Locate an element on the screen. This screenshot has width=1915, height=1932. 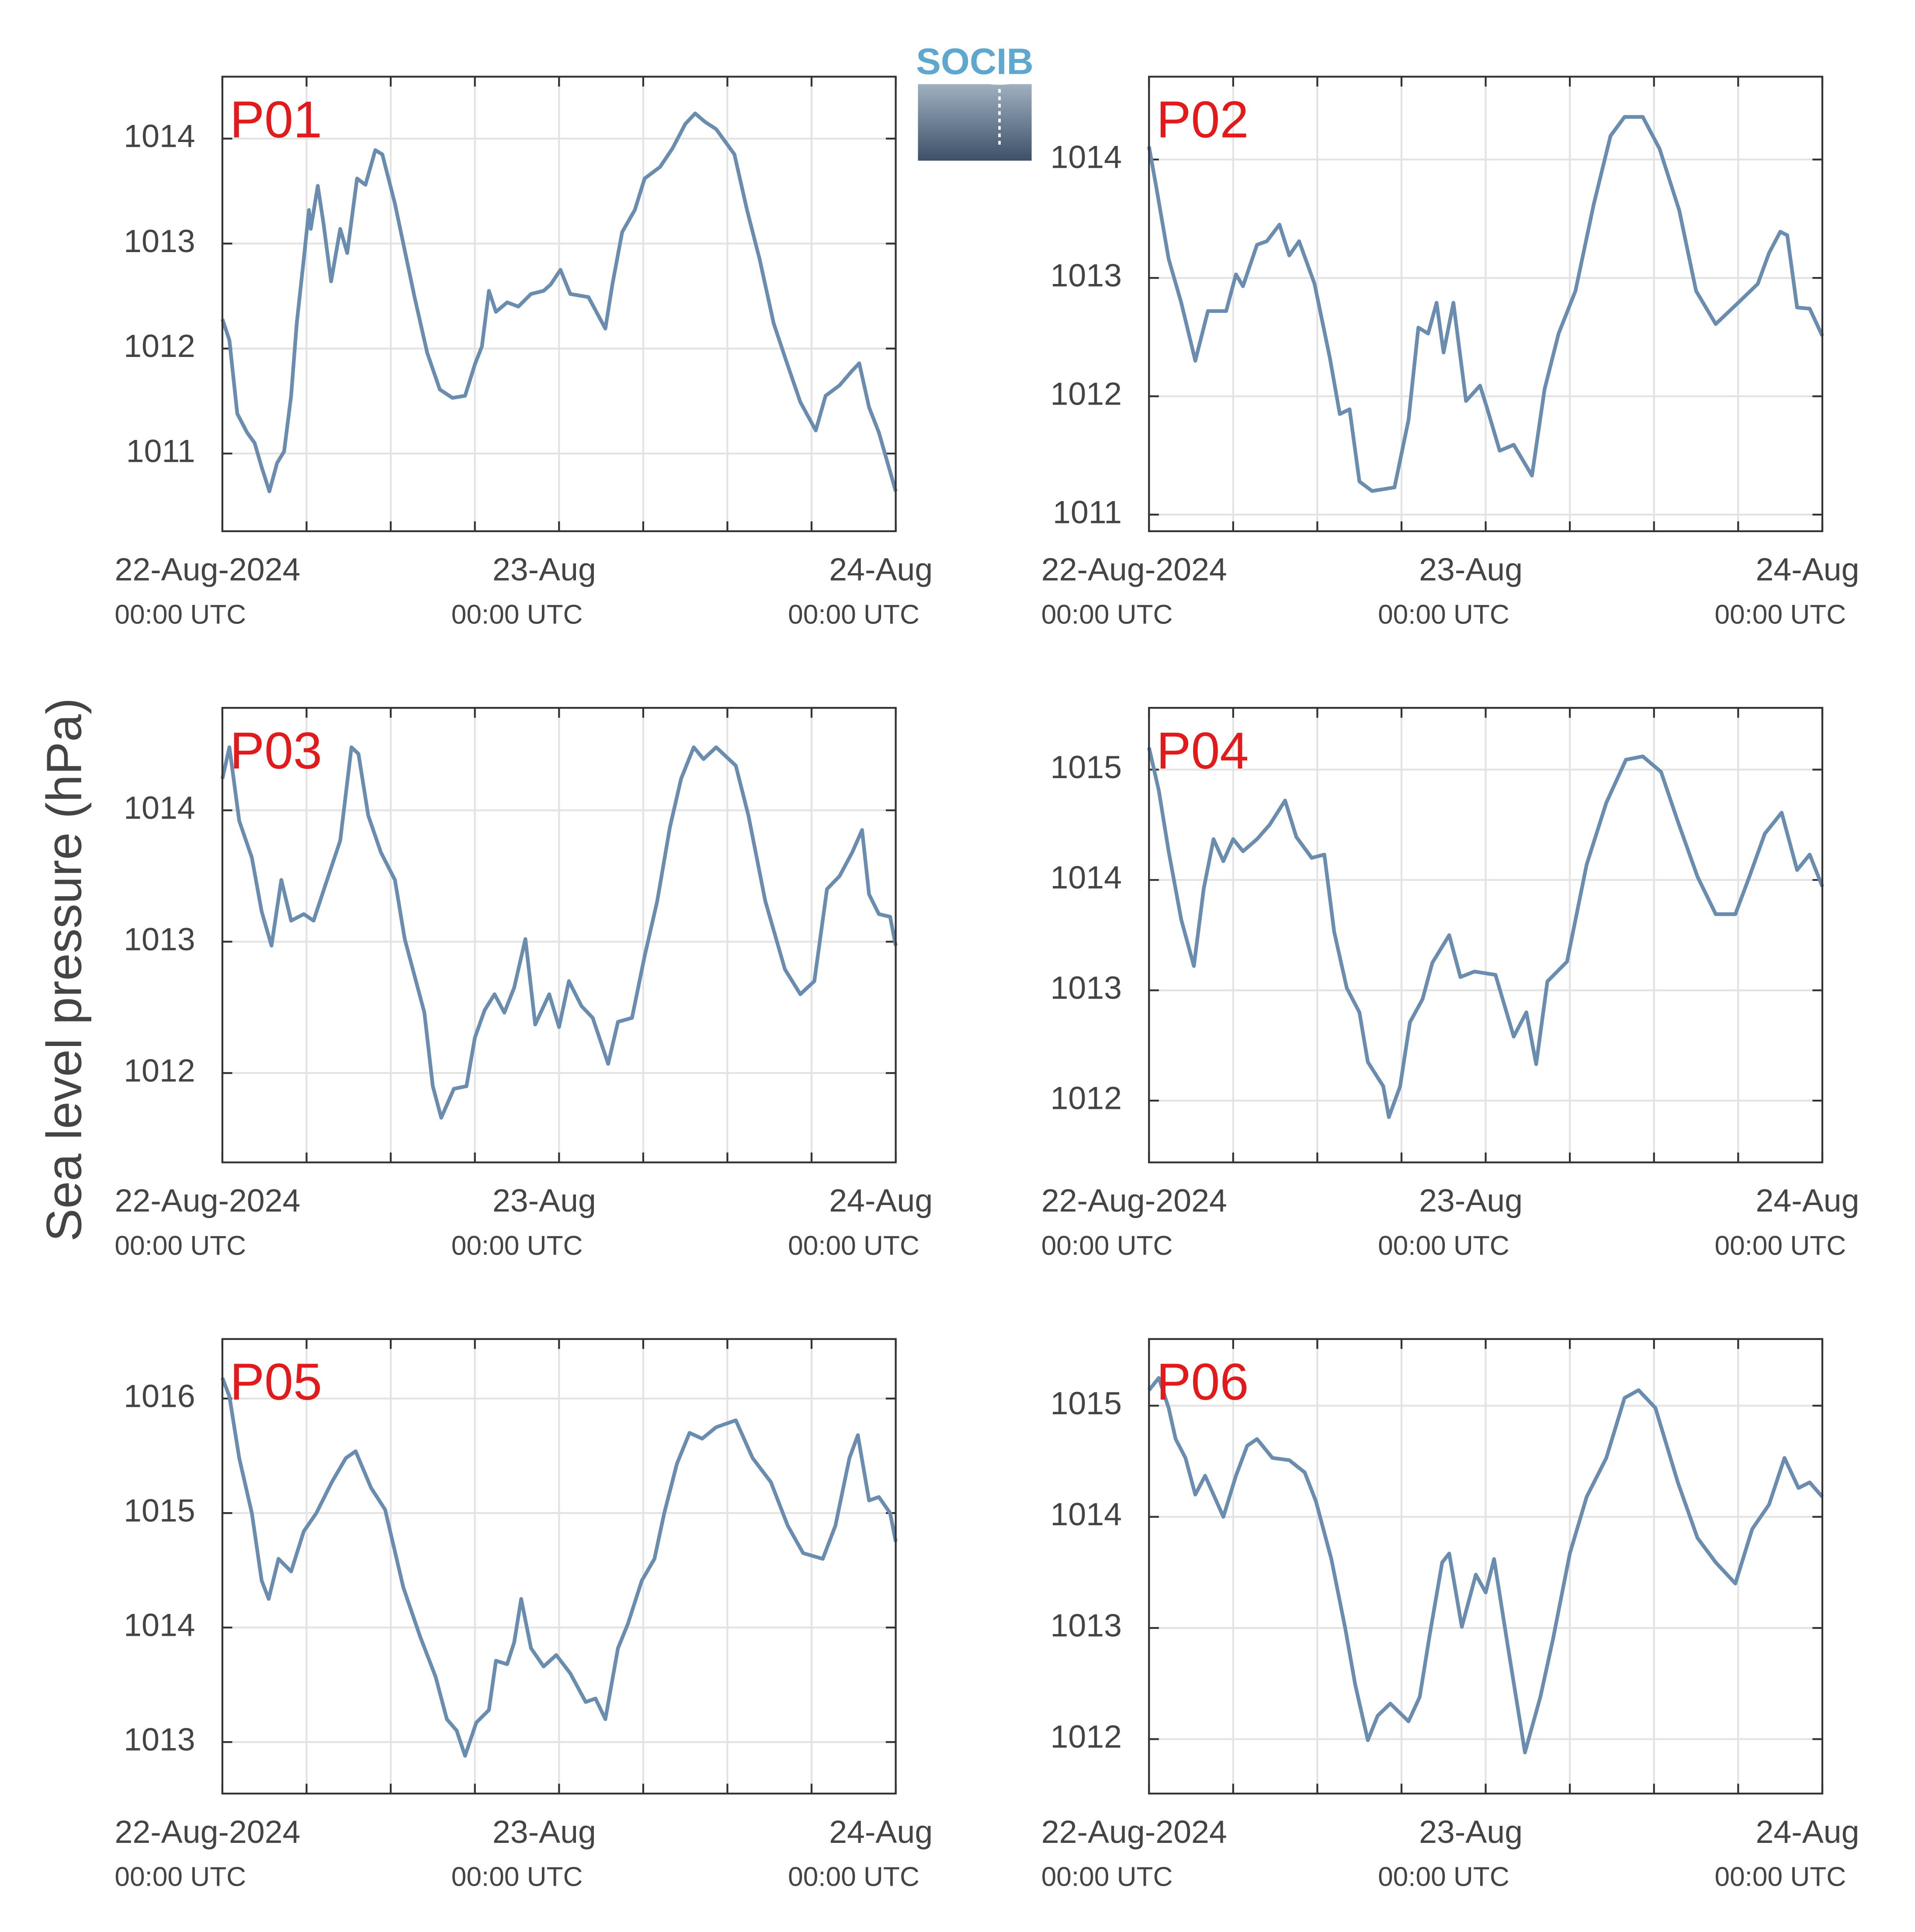
logo-block is located at coordinates (975, 122).